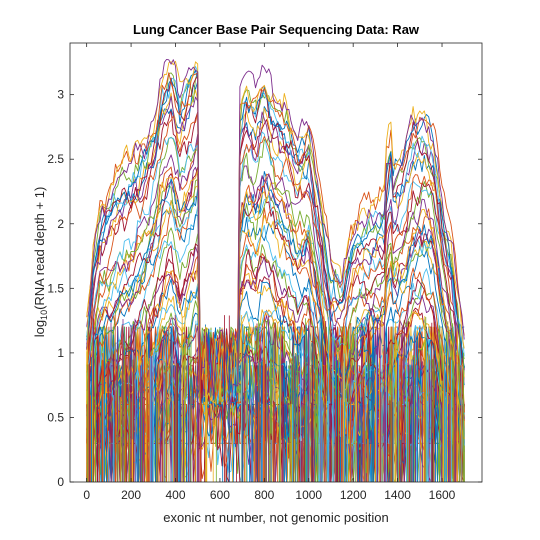 The height and width of the screenshot is (540, 540). I want to click on y-tick-label: 1, so click(60, 353).